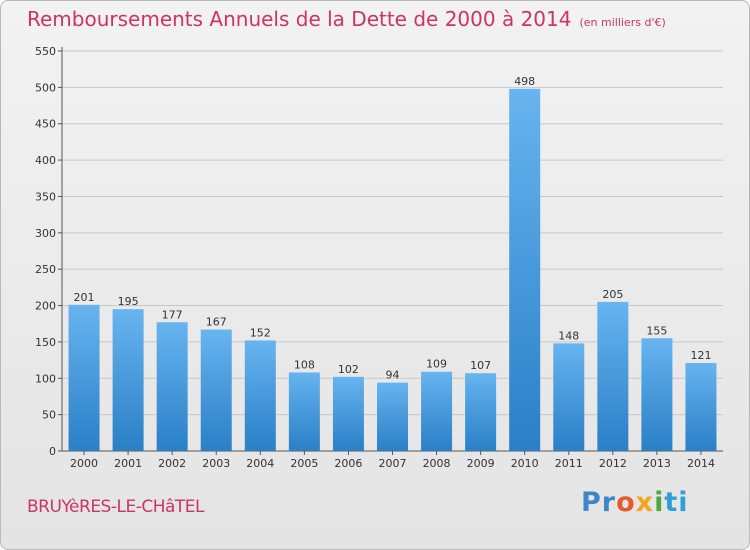  Describe the element at coordinates (304, 364) in the screenshot. I see `bar-value-label: 108` at that location.